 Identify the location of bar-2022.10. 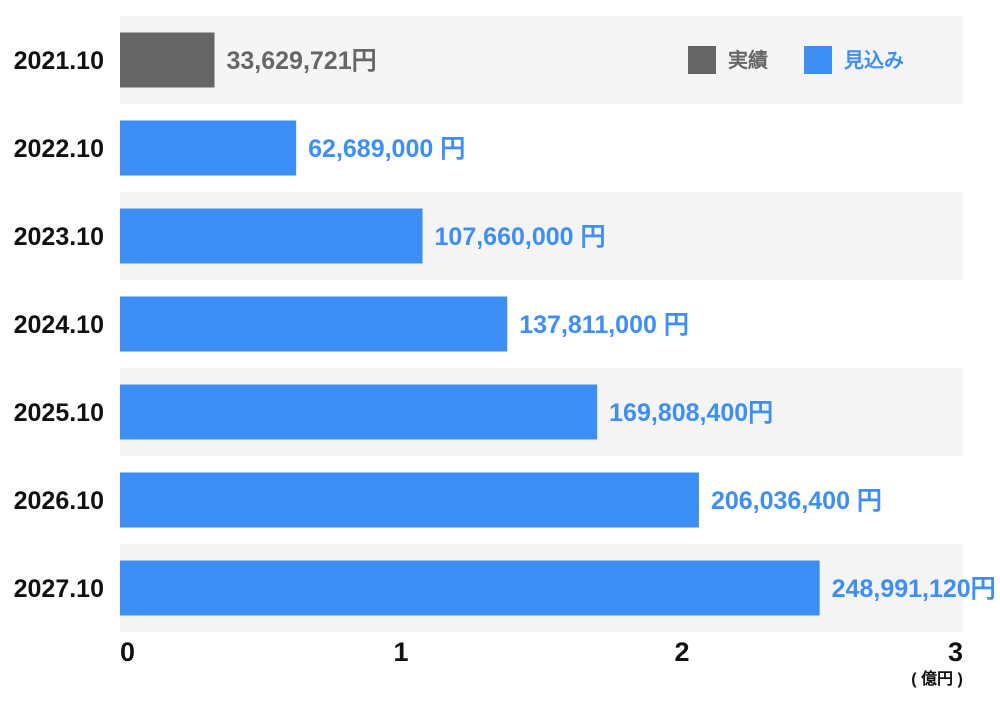
(208, 148).